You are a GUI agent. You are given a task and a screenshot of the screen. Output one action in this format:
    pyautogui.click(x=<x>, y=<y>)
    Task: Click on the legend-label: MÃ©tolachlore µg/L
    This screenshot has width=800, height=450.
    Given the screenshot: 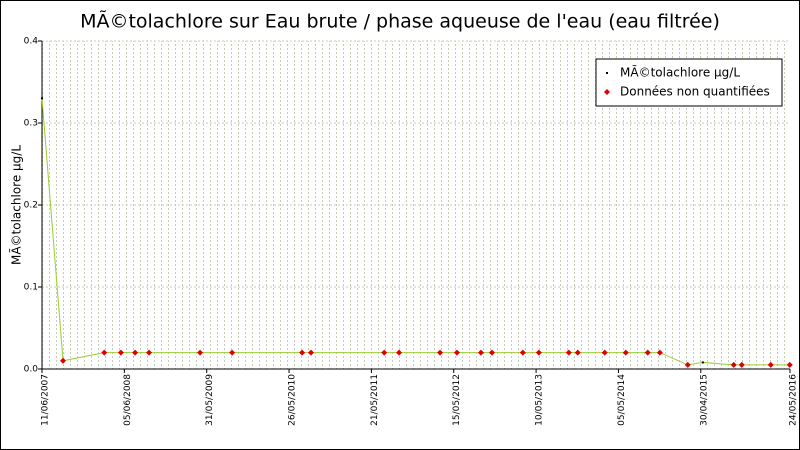 What is the action you would take?
    pyautogui.click(x=680, y=72)
    